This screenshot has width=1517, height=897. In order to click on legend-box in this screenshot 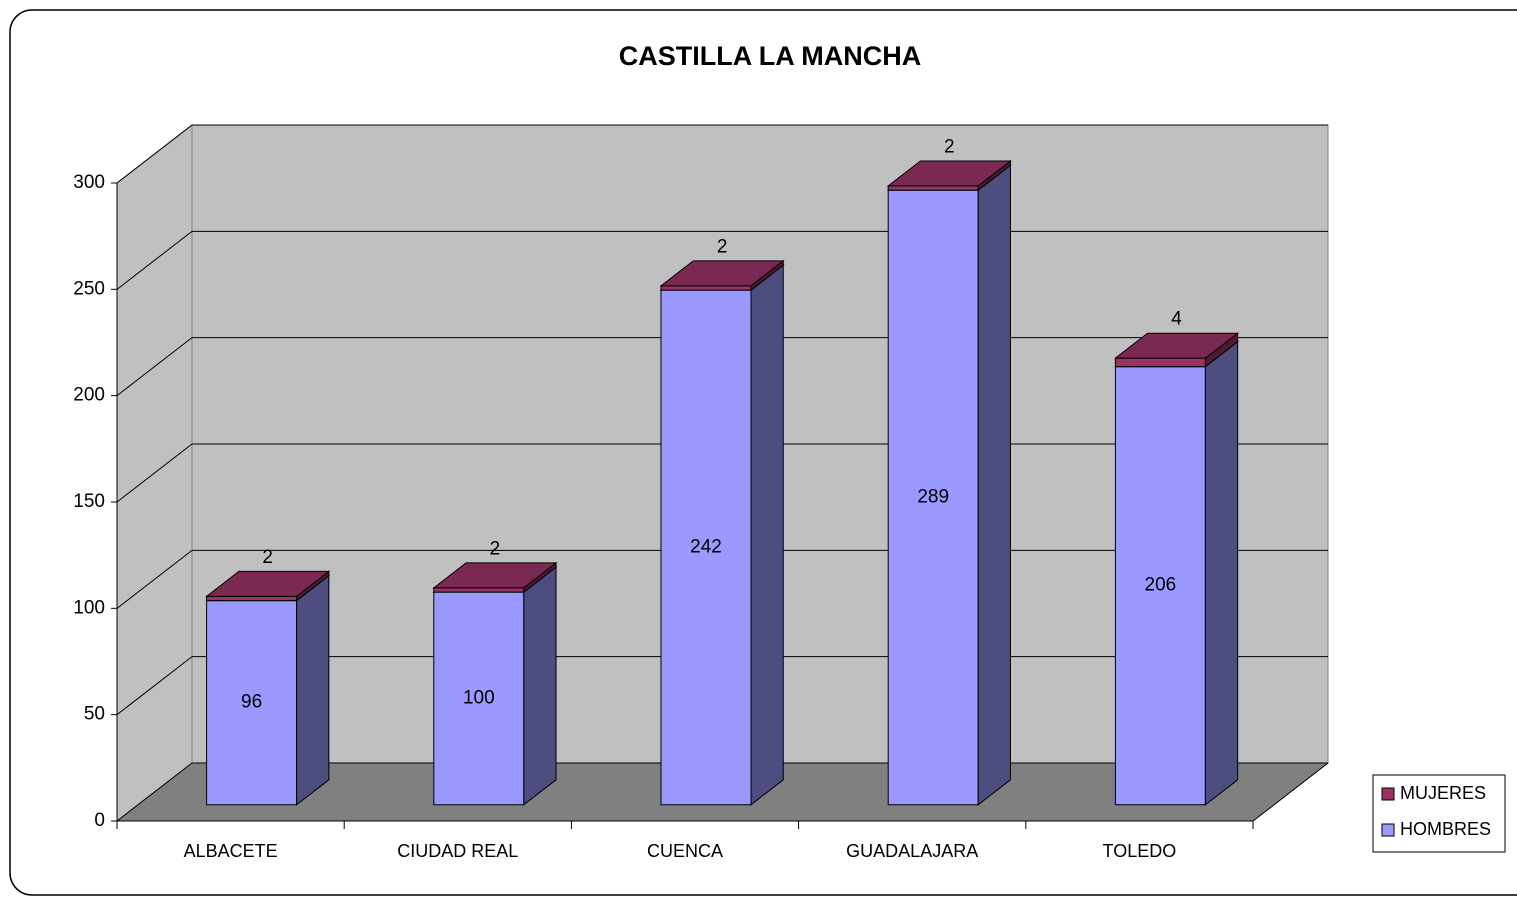, I will do `click(1439, 813)`.